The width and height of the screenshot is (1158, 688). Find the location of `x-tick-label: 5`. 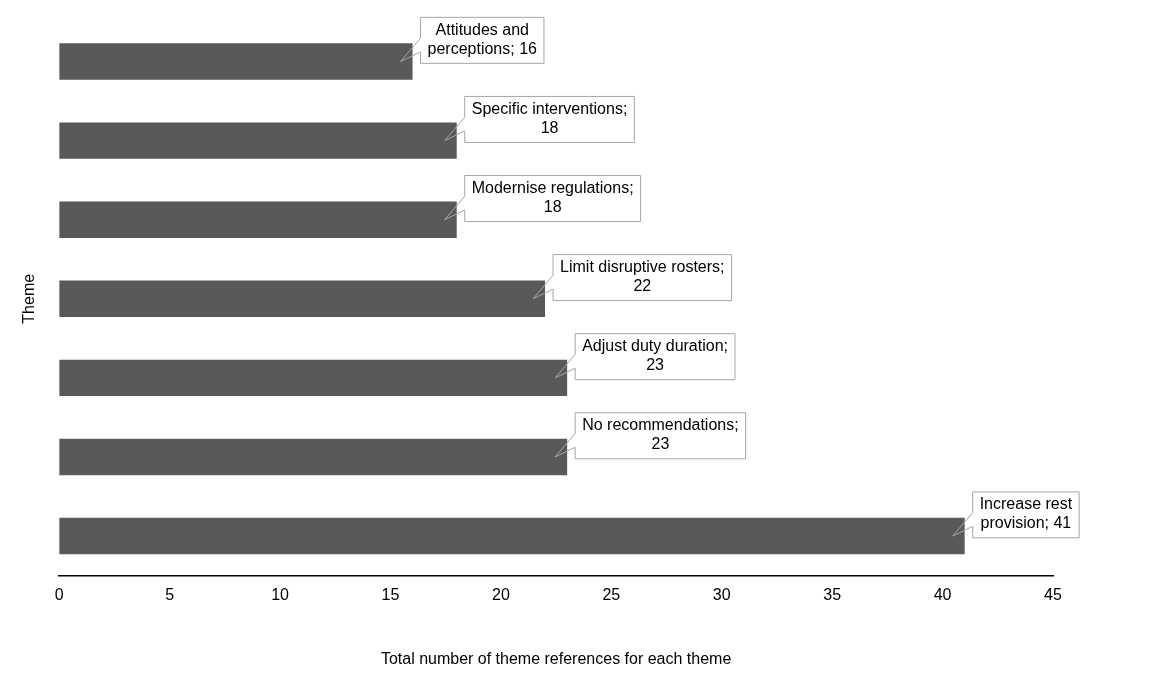

x-tick-label: 5 is located at coordinates (170, 594).